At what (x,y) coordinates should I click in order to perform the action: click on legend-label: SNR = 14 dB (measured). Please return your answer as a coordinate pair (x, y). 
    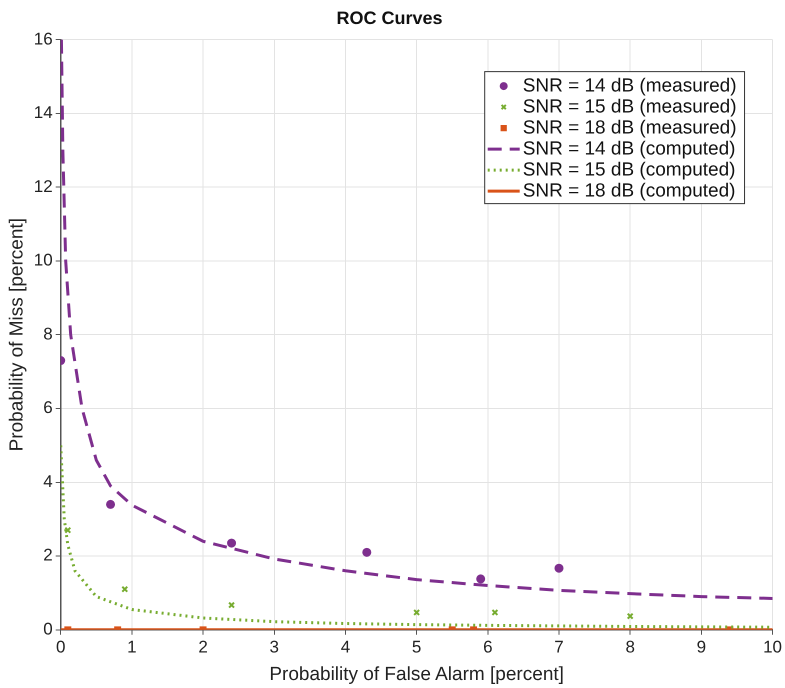
    Looking at the image, I should click on (629, 85).